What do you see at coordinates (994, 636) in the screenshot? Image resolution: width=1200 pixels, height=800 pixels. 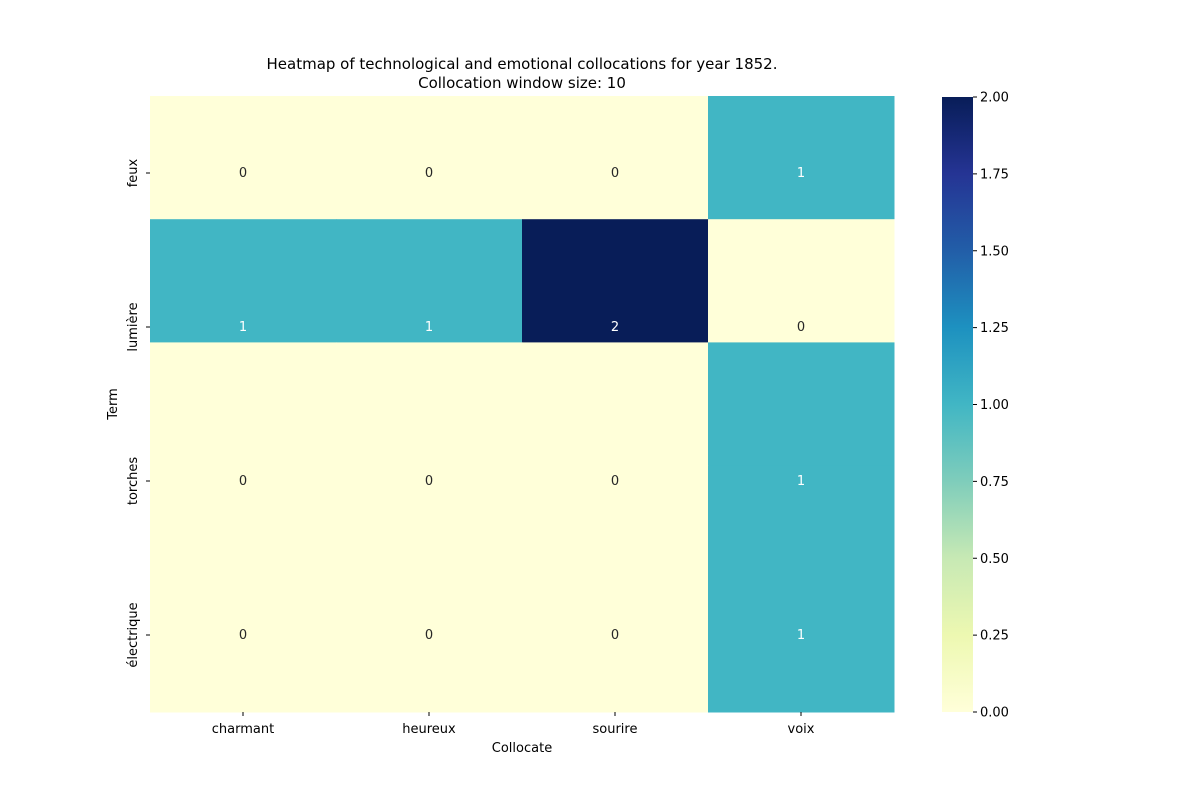 I see `colorbar-tick-label: 0.25` at bounding box center [994, 636].